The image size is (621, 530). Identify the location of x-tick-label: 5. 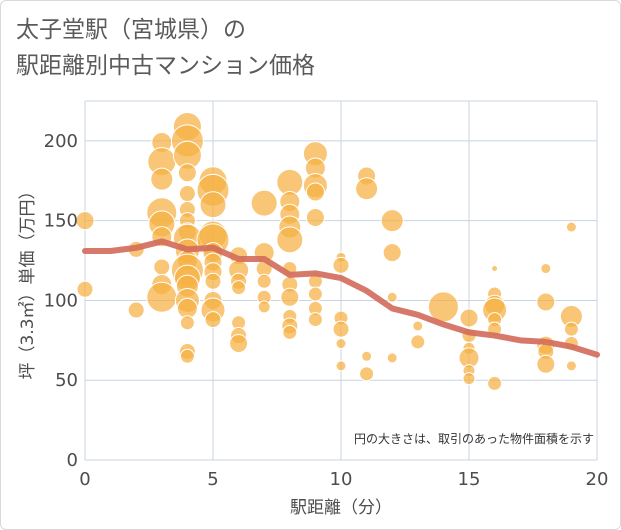
(212, 479).